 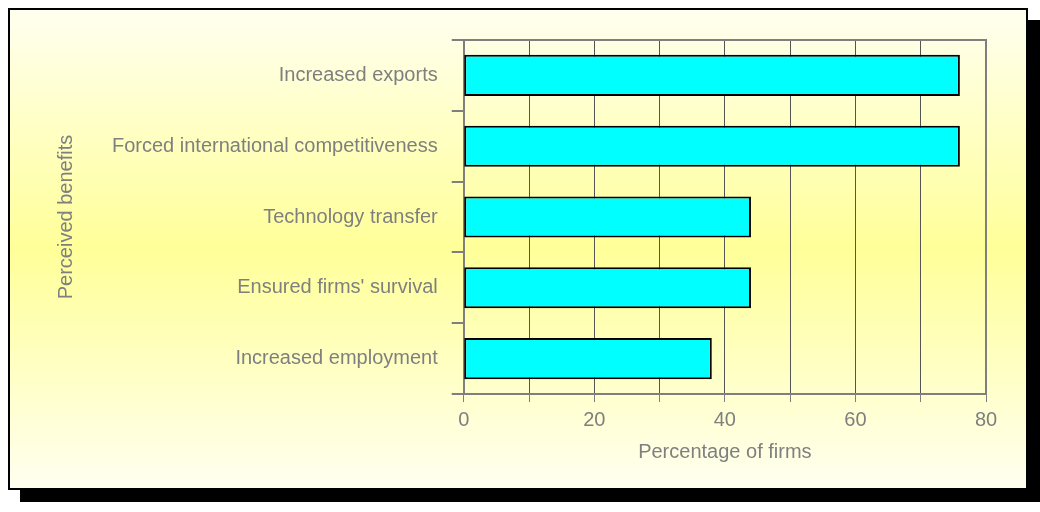 I want to click on x-tick-label: 80, so click(x=986, y=418).